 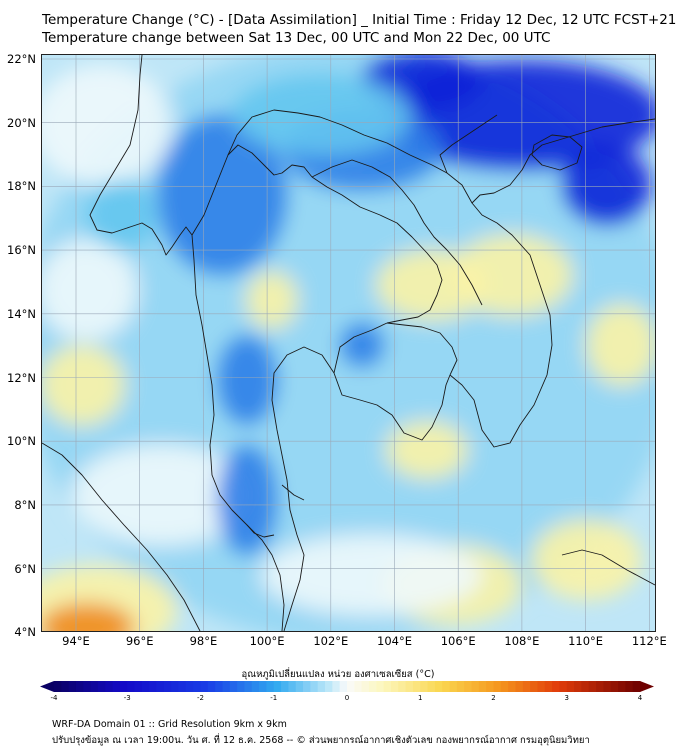 I want to click on colorbar-tick-label: -4, so click(x=54, y=698).